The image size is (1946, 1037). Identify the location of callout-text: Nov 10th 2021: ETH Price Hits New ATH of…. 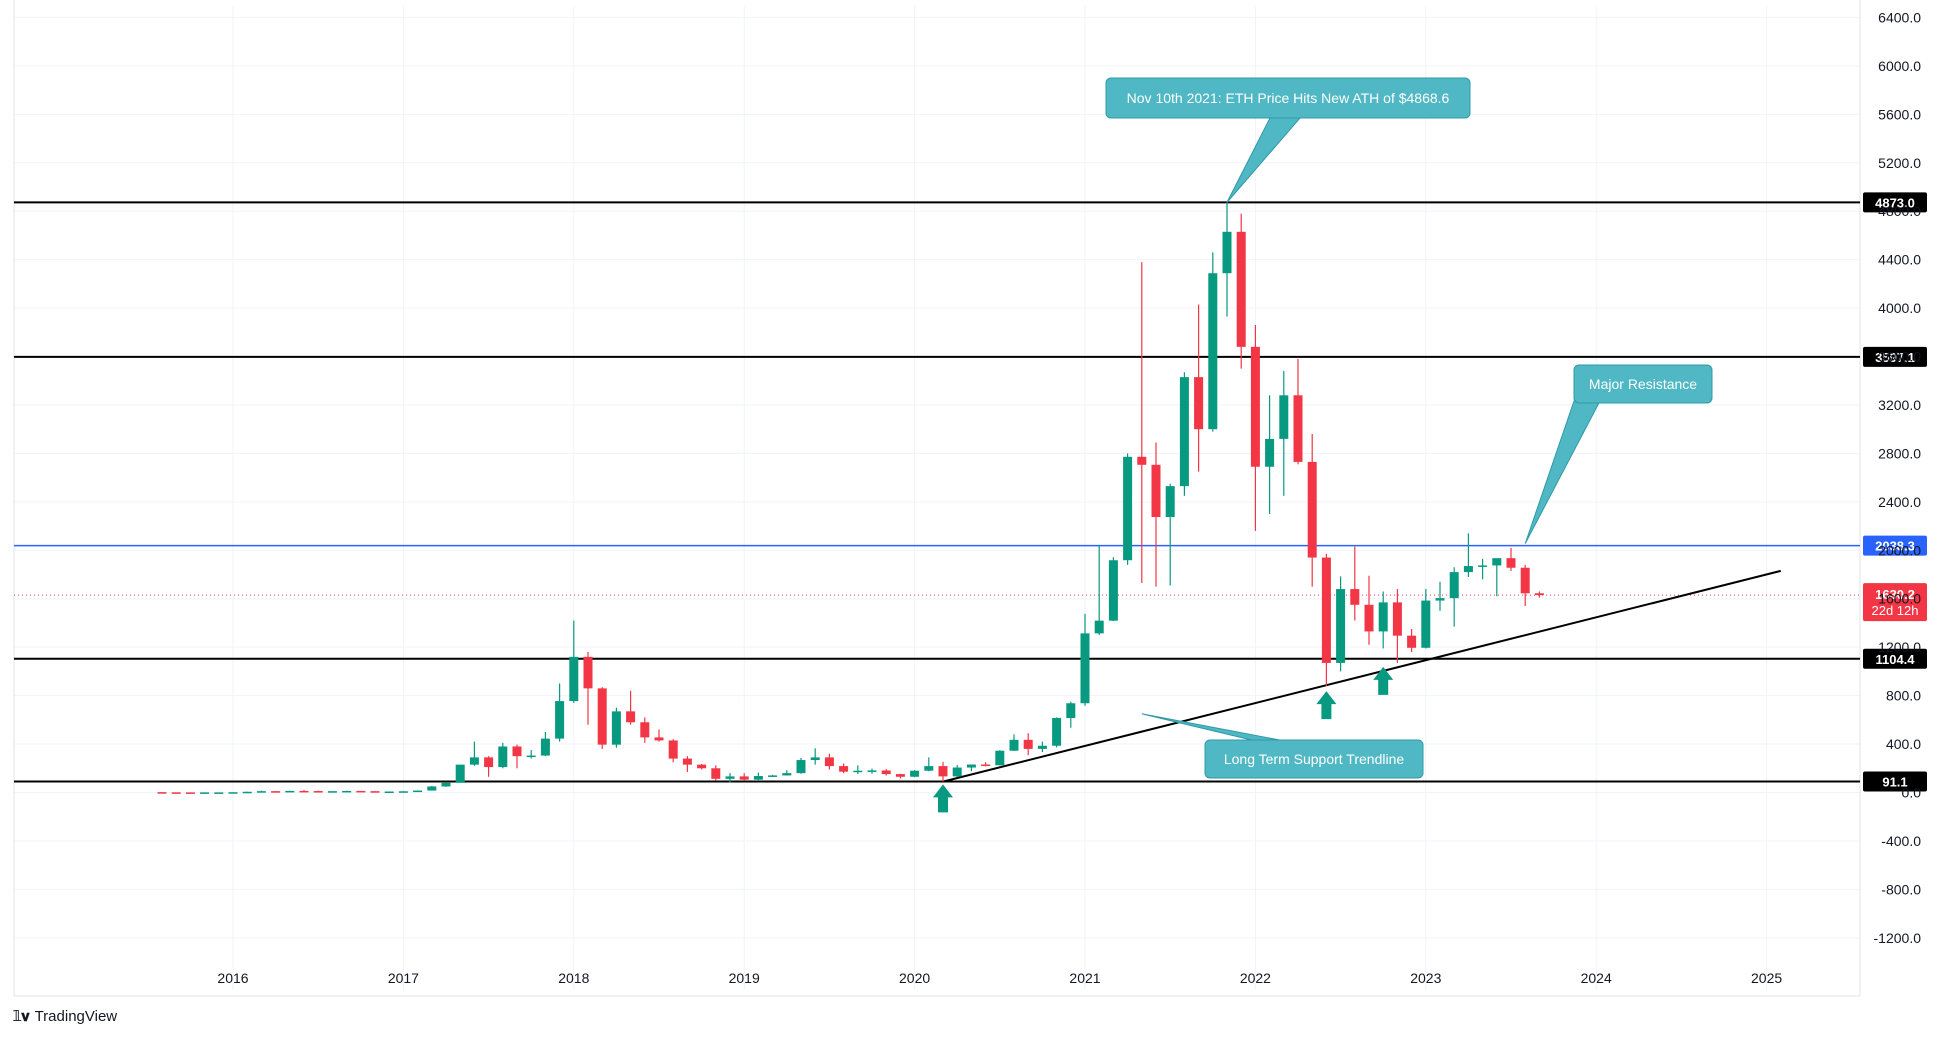
(1288, 98).